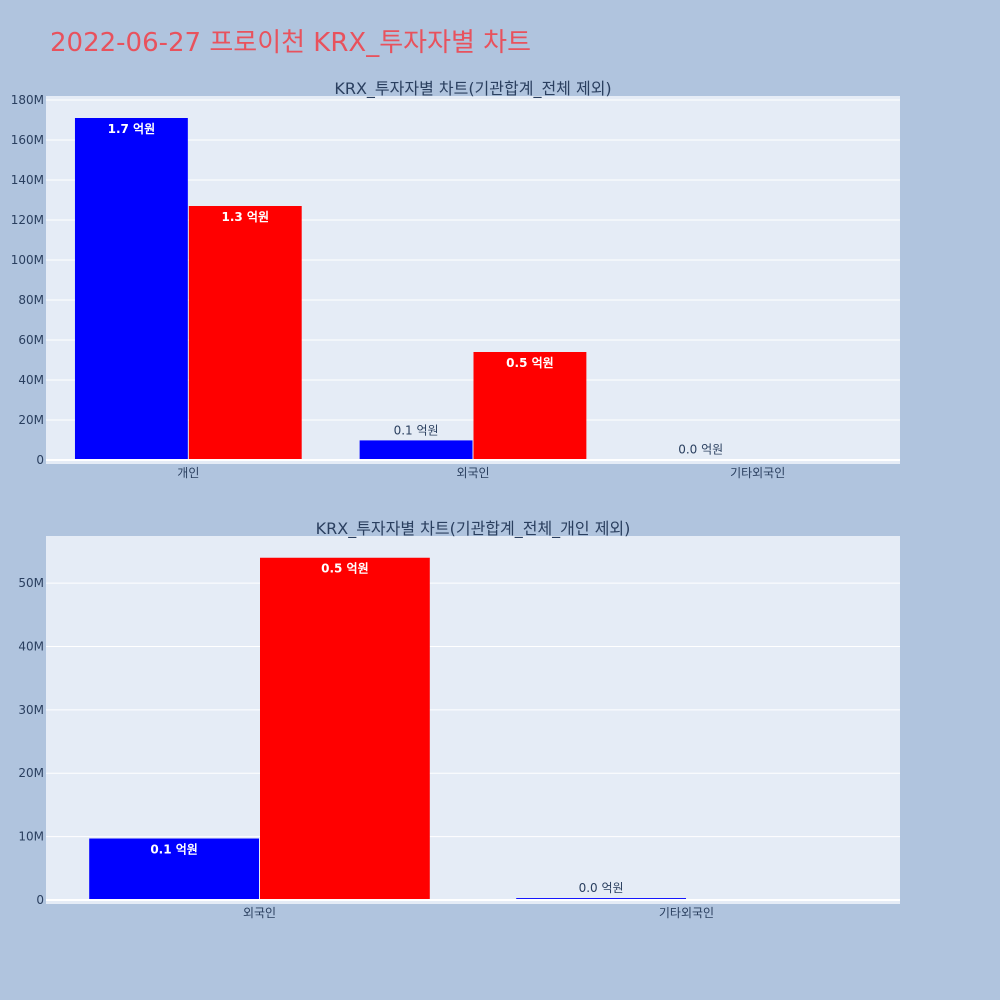 The height and width of the screenshot is (1000, 1000). What do you see at coordinates (246, 217) in the screenshot?
I see `bar-data-label: 1.3 억원` at bounding box center [246, 217].